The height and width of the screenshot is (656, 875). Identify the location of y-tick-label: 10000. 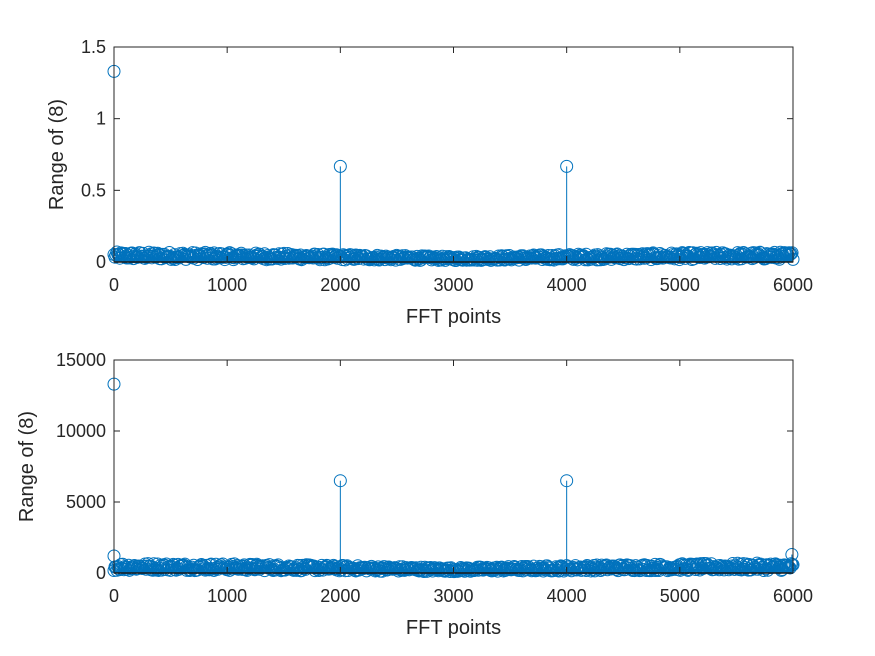
(81, 431).